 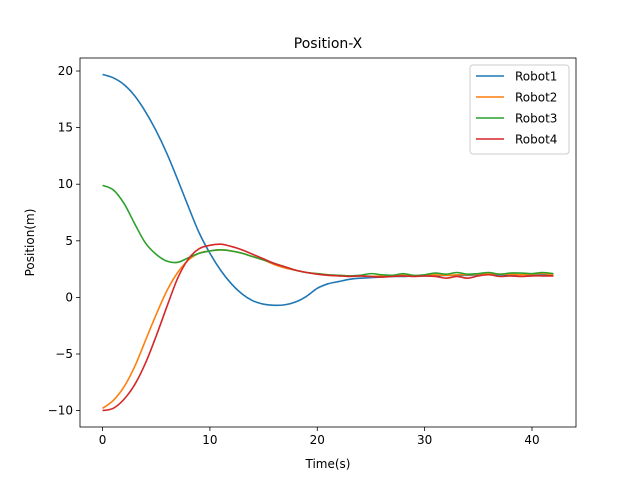 I want to click on y-tick-label: 20, so click(x=65, y=71).